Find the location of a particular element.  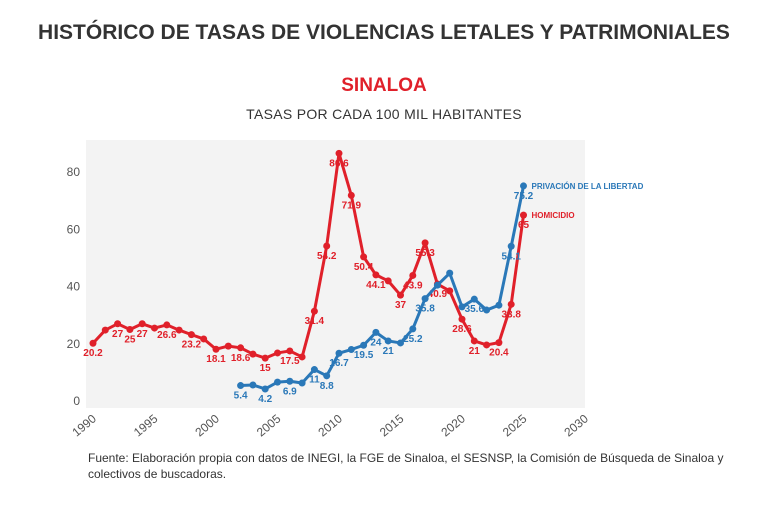

y-tick-label: 80 is located at coordinates (74, 172).